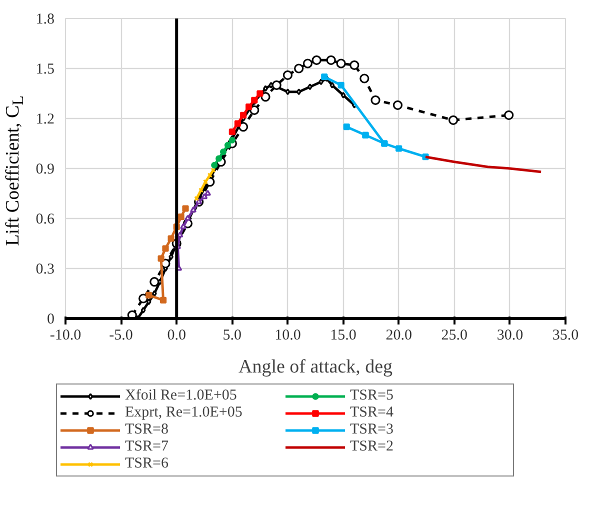  I want to click on y-tick-label: 0.3, so click(45, 270).